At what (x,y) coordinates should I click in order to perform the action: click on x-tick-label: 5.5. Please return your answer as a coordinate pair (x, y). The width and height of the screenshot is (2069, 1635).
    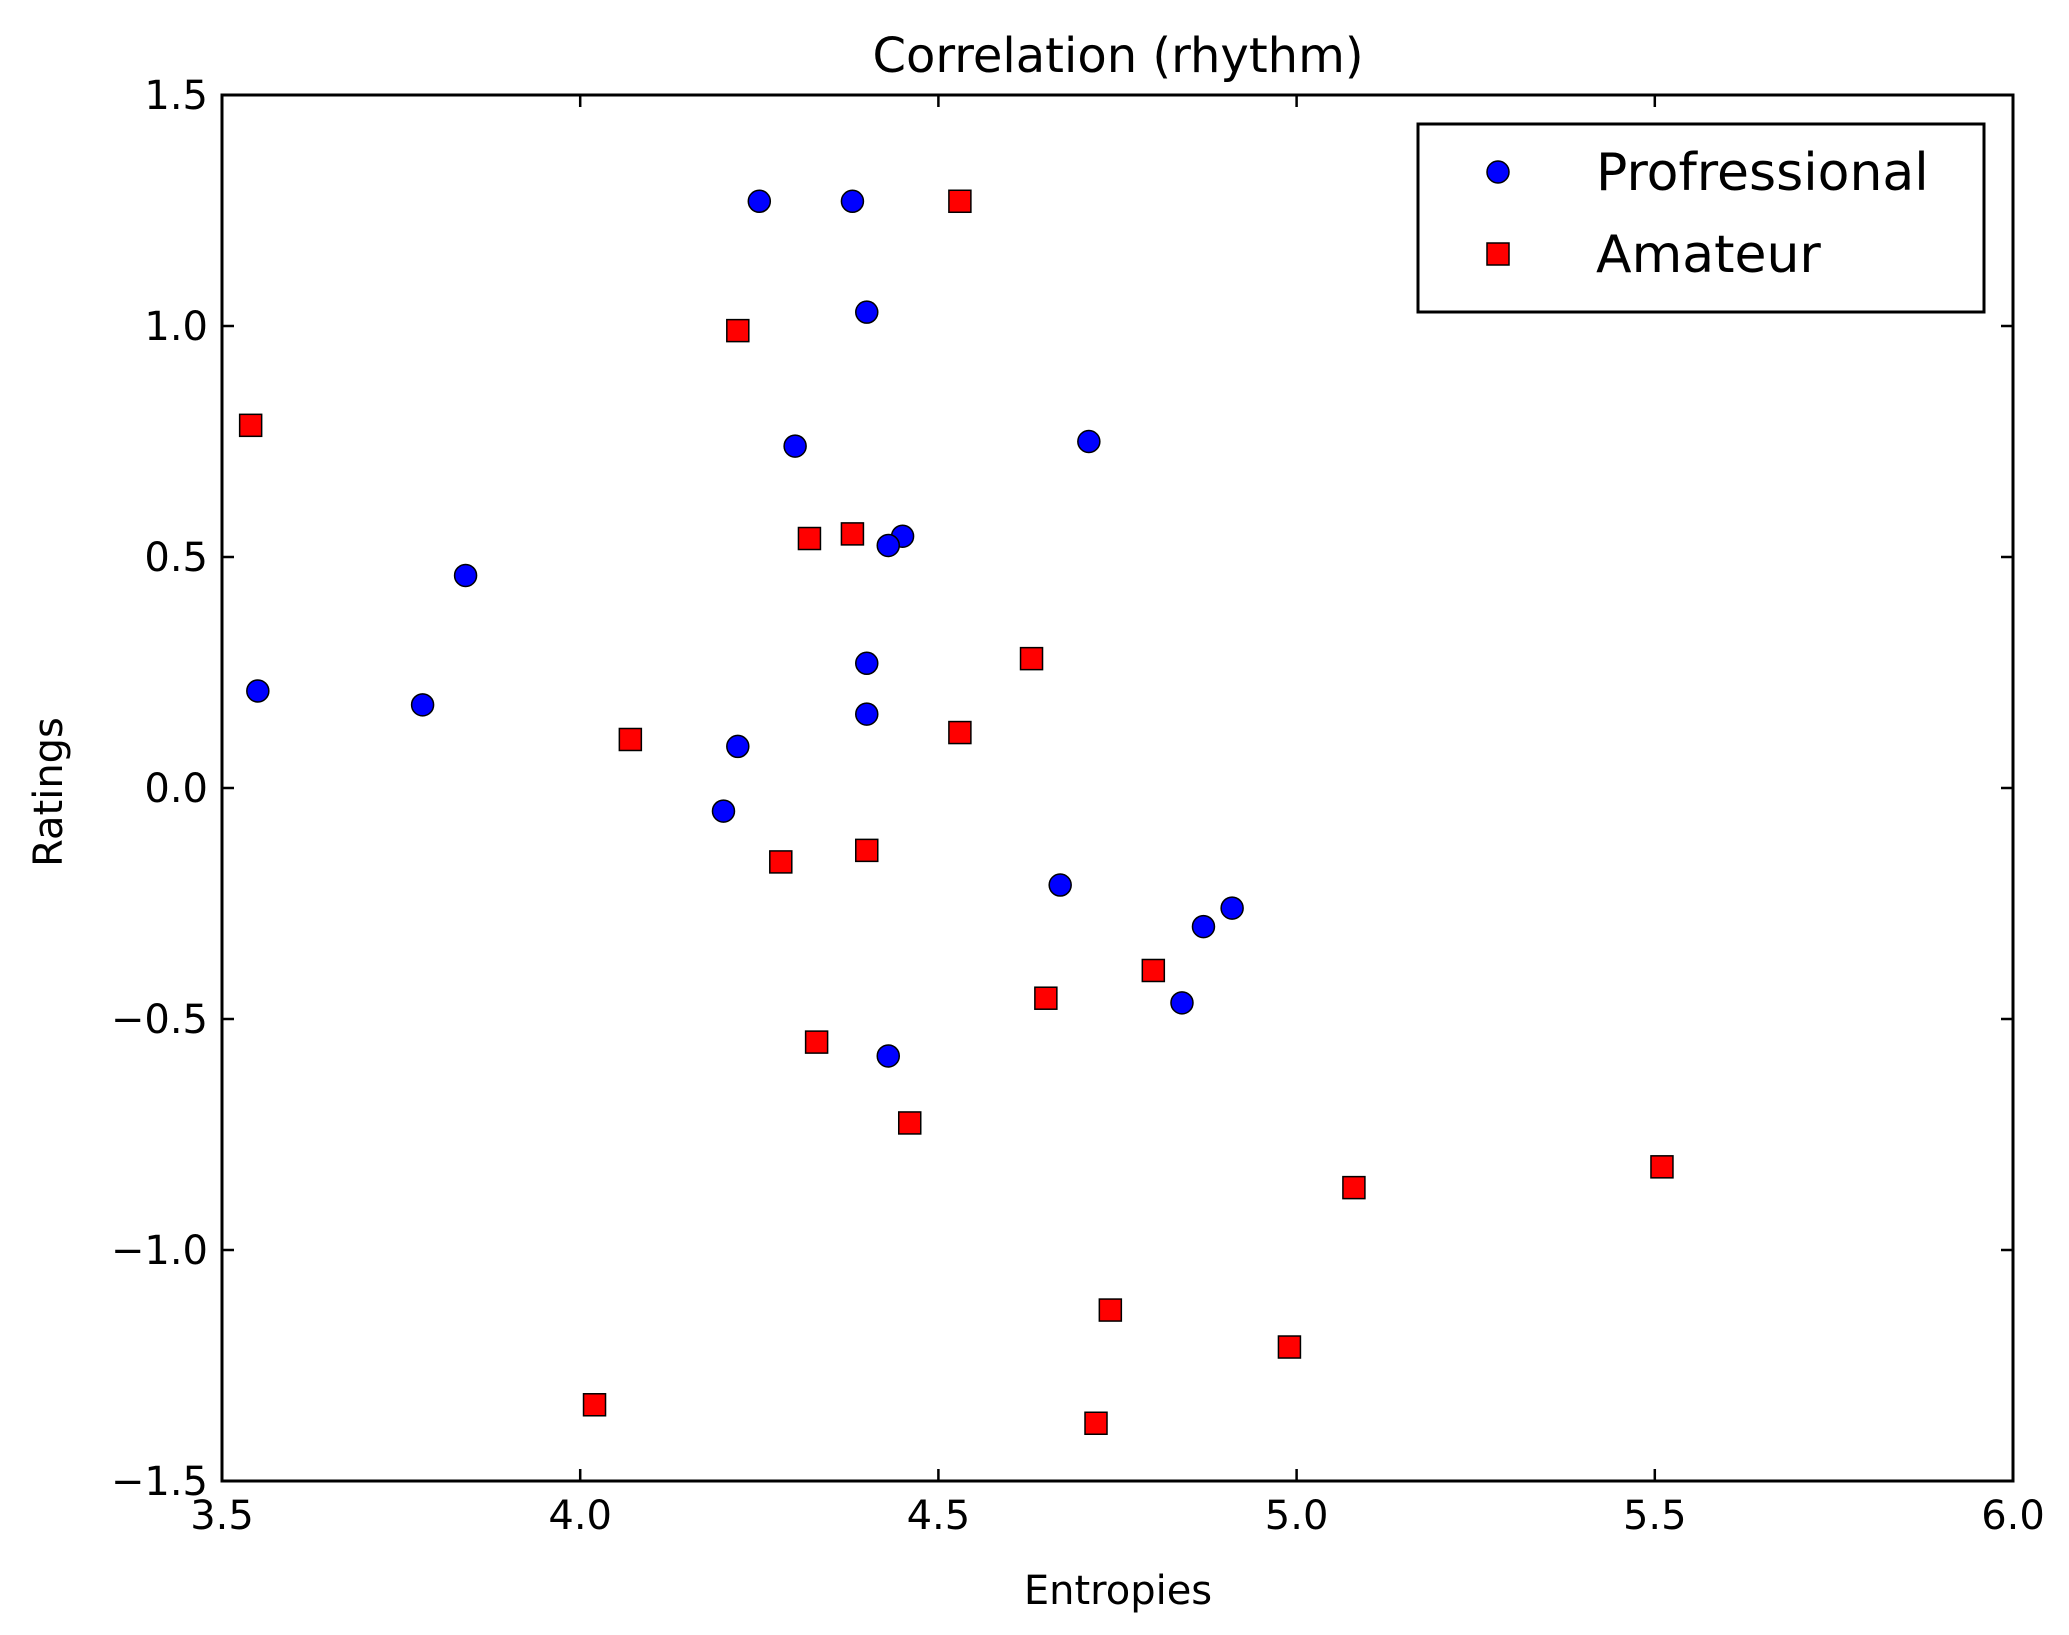
    Looking at the image, I should click on (1655, 1516).